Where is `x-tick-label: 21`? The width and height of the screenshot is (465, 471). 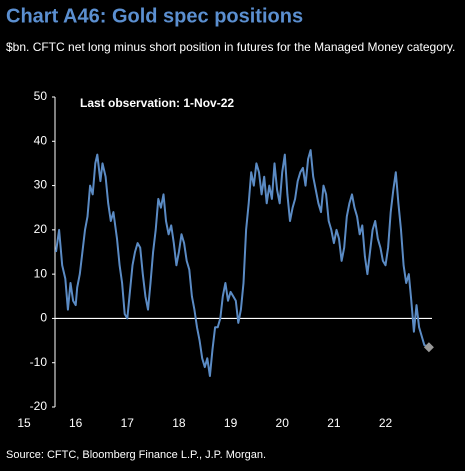
x-tick-label: 21 is located at coordinates (334, 423).